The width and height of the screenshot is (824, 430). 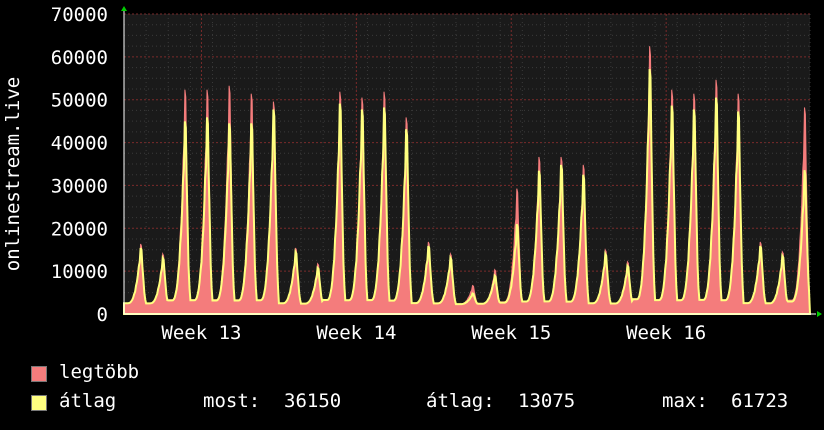 I want to click on legend-swatch-atlag, so click(x=39, y=403).